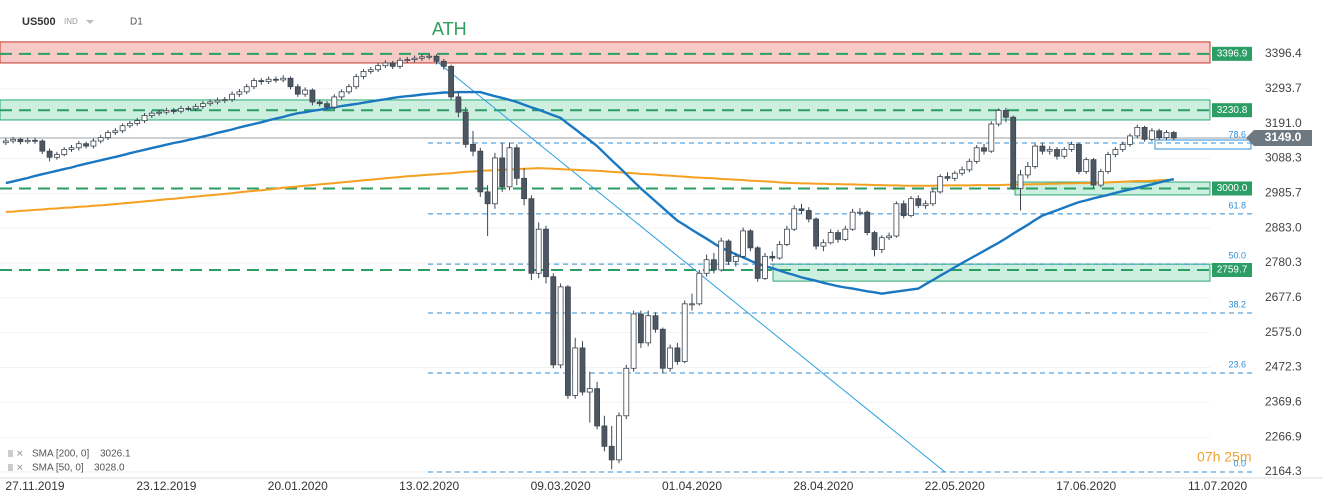  What do you see at coordinates (10, 453) in the screenshot?
I see `legend-icon` at bounding box center [10, 453].